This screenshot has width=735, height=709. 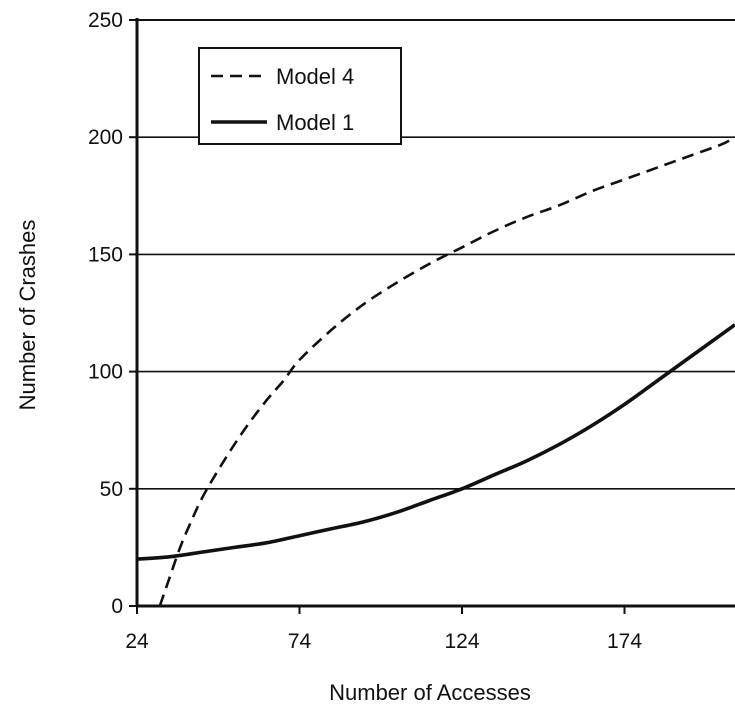 What do you see at coordinates (461, 641) in the screenshot?
I see `x-tick-label: 124` at bounding box center [461, 641].